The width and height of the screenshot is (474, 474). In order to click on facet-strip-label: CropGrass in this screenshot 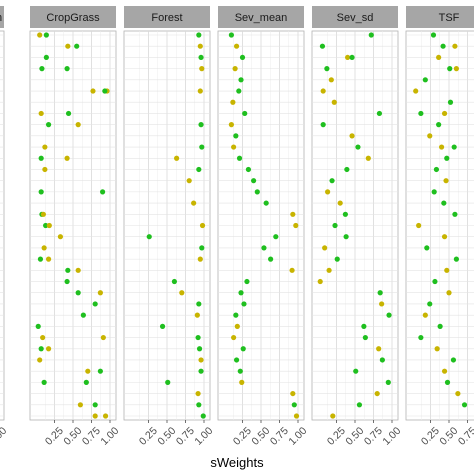, I will do `click(73, 18)`.